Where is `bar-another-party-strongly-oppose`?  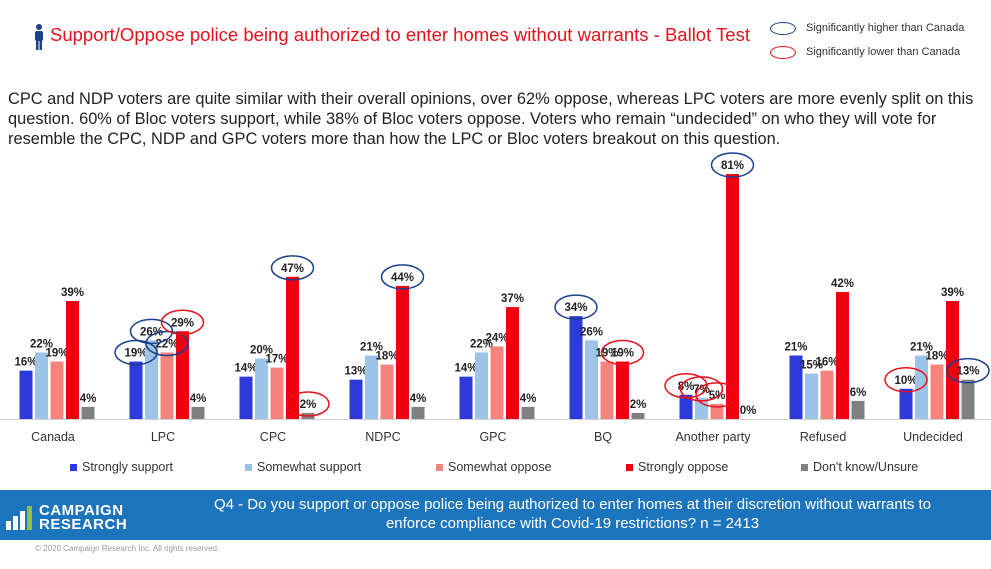 bar-another-party-strongly-oppose is located at coordinates (732, 296).